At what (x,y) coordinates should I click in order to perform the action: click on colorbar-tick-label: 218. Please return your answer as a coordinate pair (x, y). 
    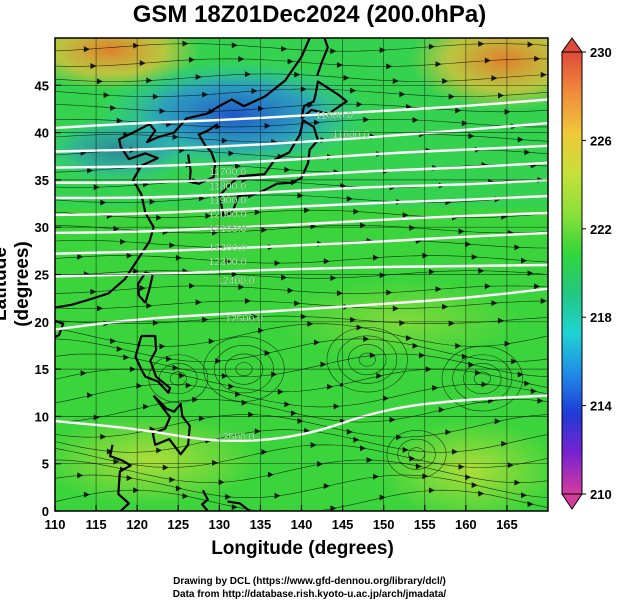
    Looking at the image, I should click on (601, 317).